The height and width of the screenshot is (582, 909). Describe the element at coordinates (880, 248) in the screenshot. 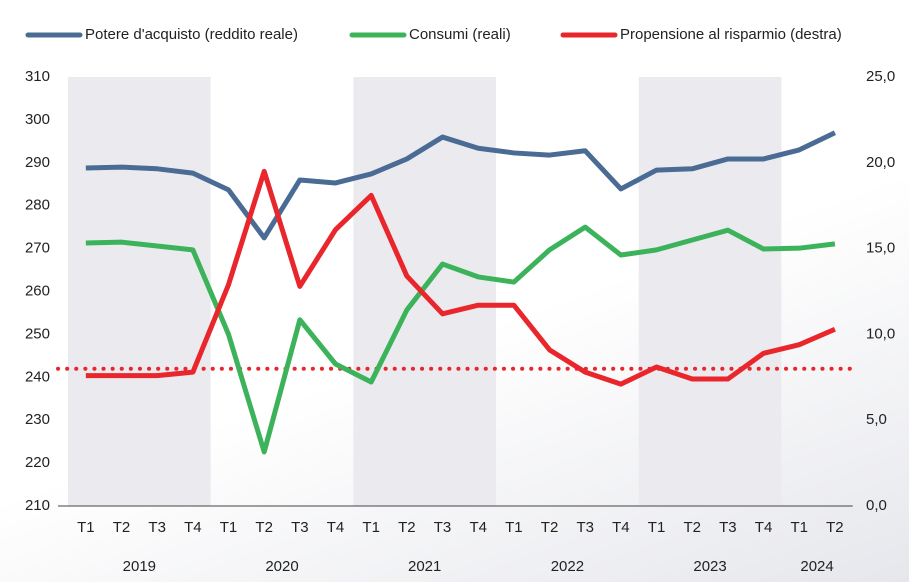

I see `y2-tick-label: 15,0` at that location.